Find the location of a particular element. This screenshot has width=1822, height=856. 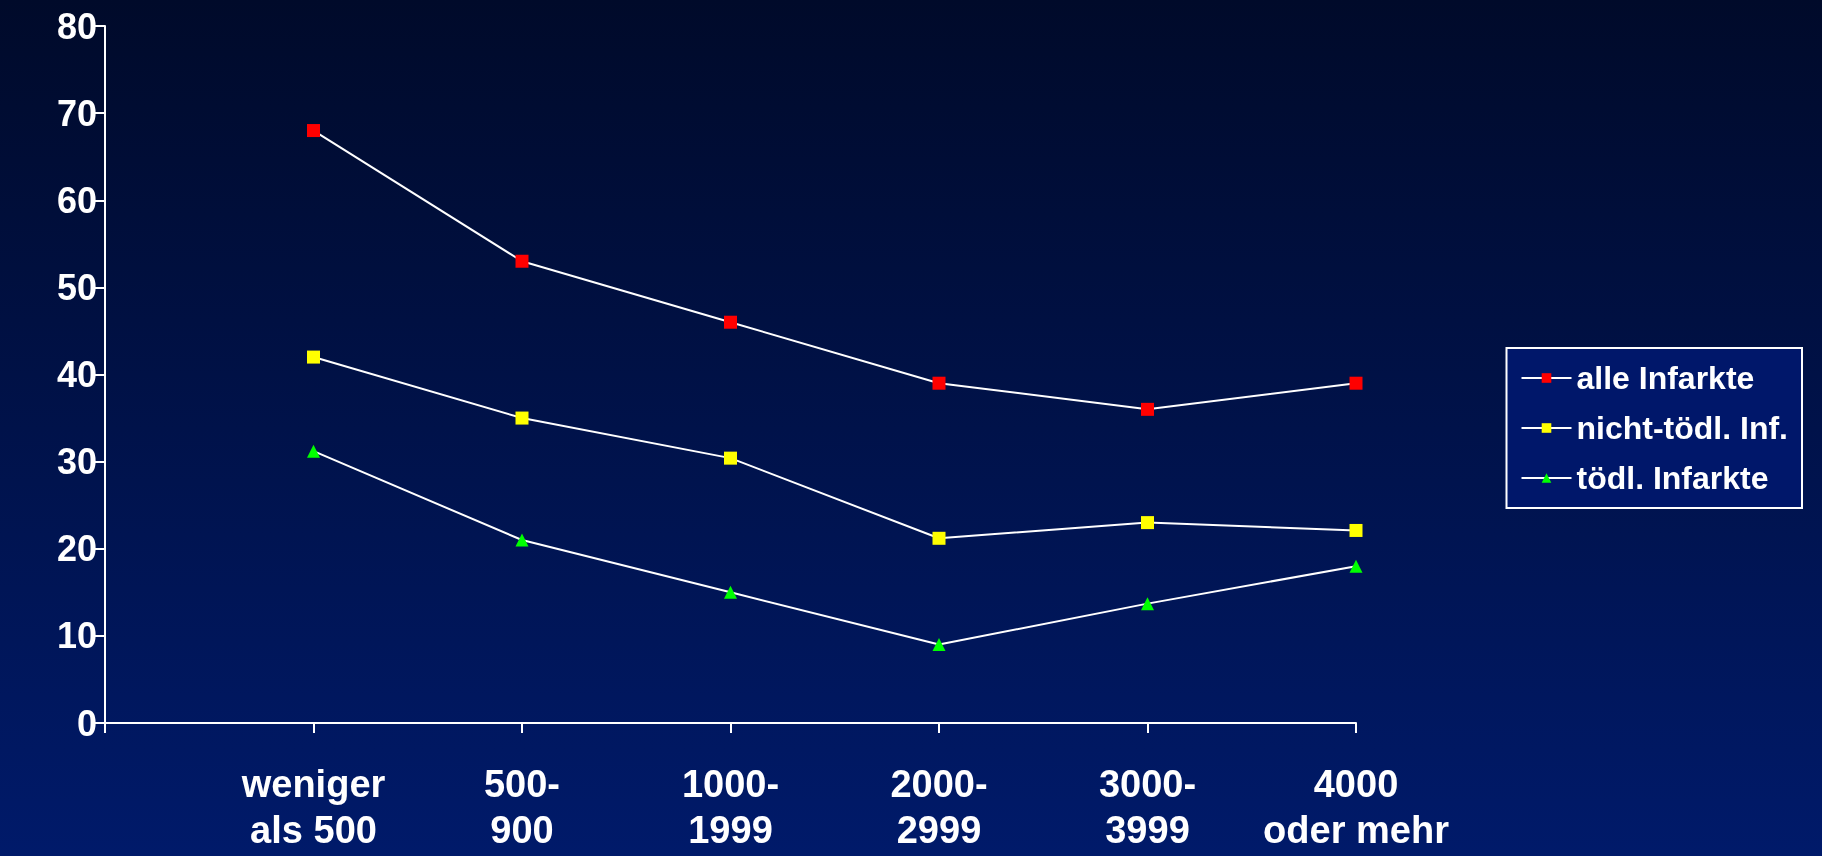

y-tick-label: 70 is located at coordinates (76, 113).